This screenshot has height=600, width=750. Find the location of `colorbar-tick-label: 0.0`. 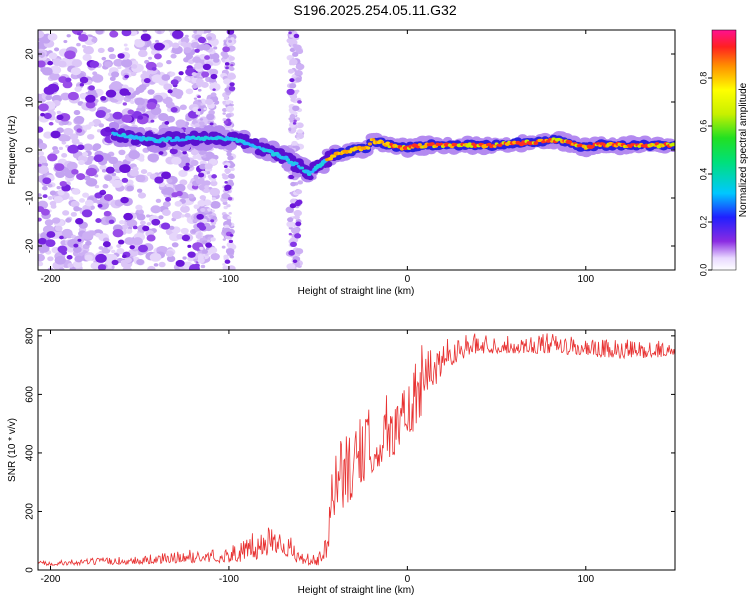

colorbar-tick-label: 0.0 is located at coordinates (703, 270).